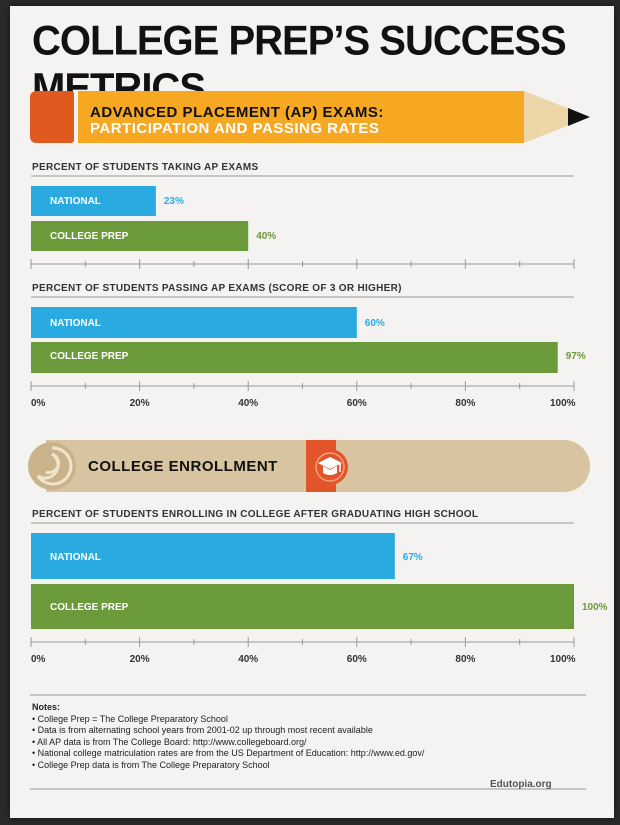 The height and width of the screenshot is (825, 620). I want to click on chart3-collegeprep-value: 100%, so click(595, 607).